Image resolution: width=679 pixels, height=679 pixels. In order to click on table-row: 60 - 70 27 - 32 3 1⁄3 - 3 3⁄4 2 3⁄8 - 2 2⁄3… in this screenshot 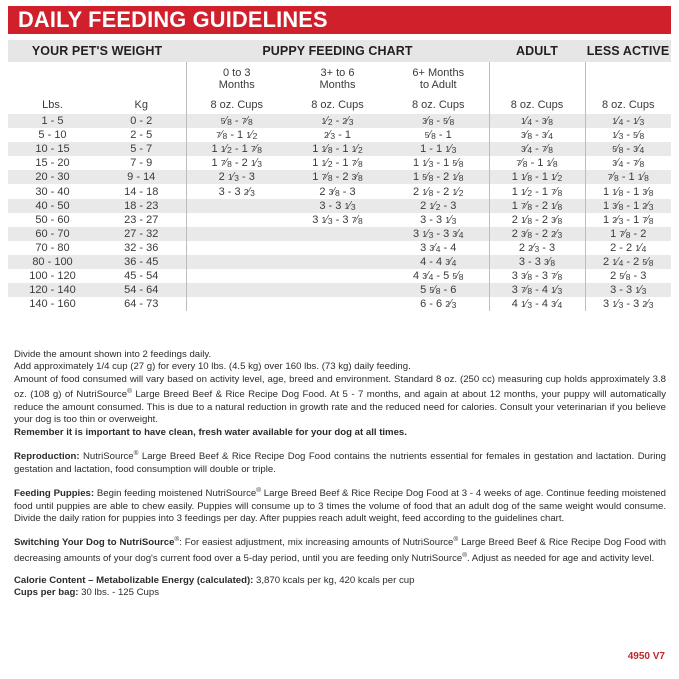, I will do `click(339, 233)`.